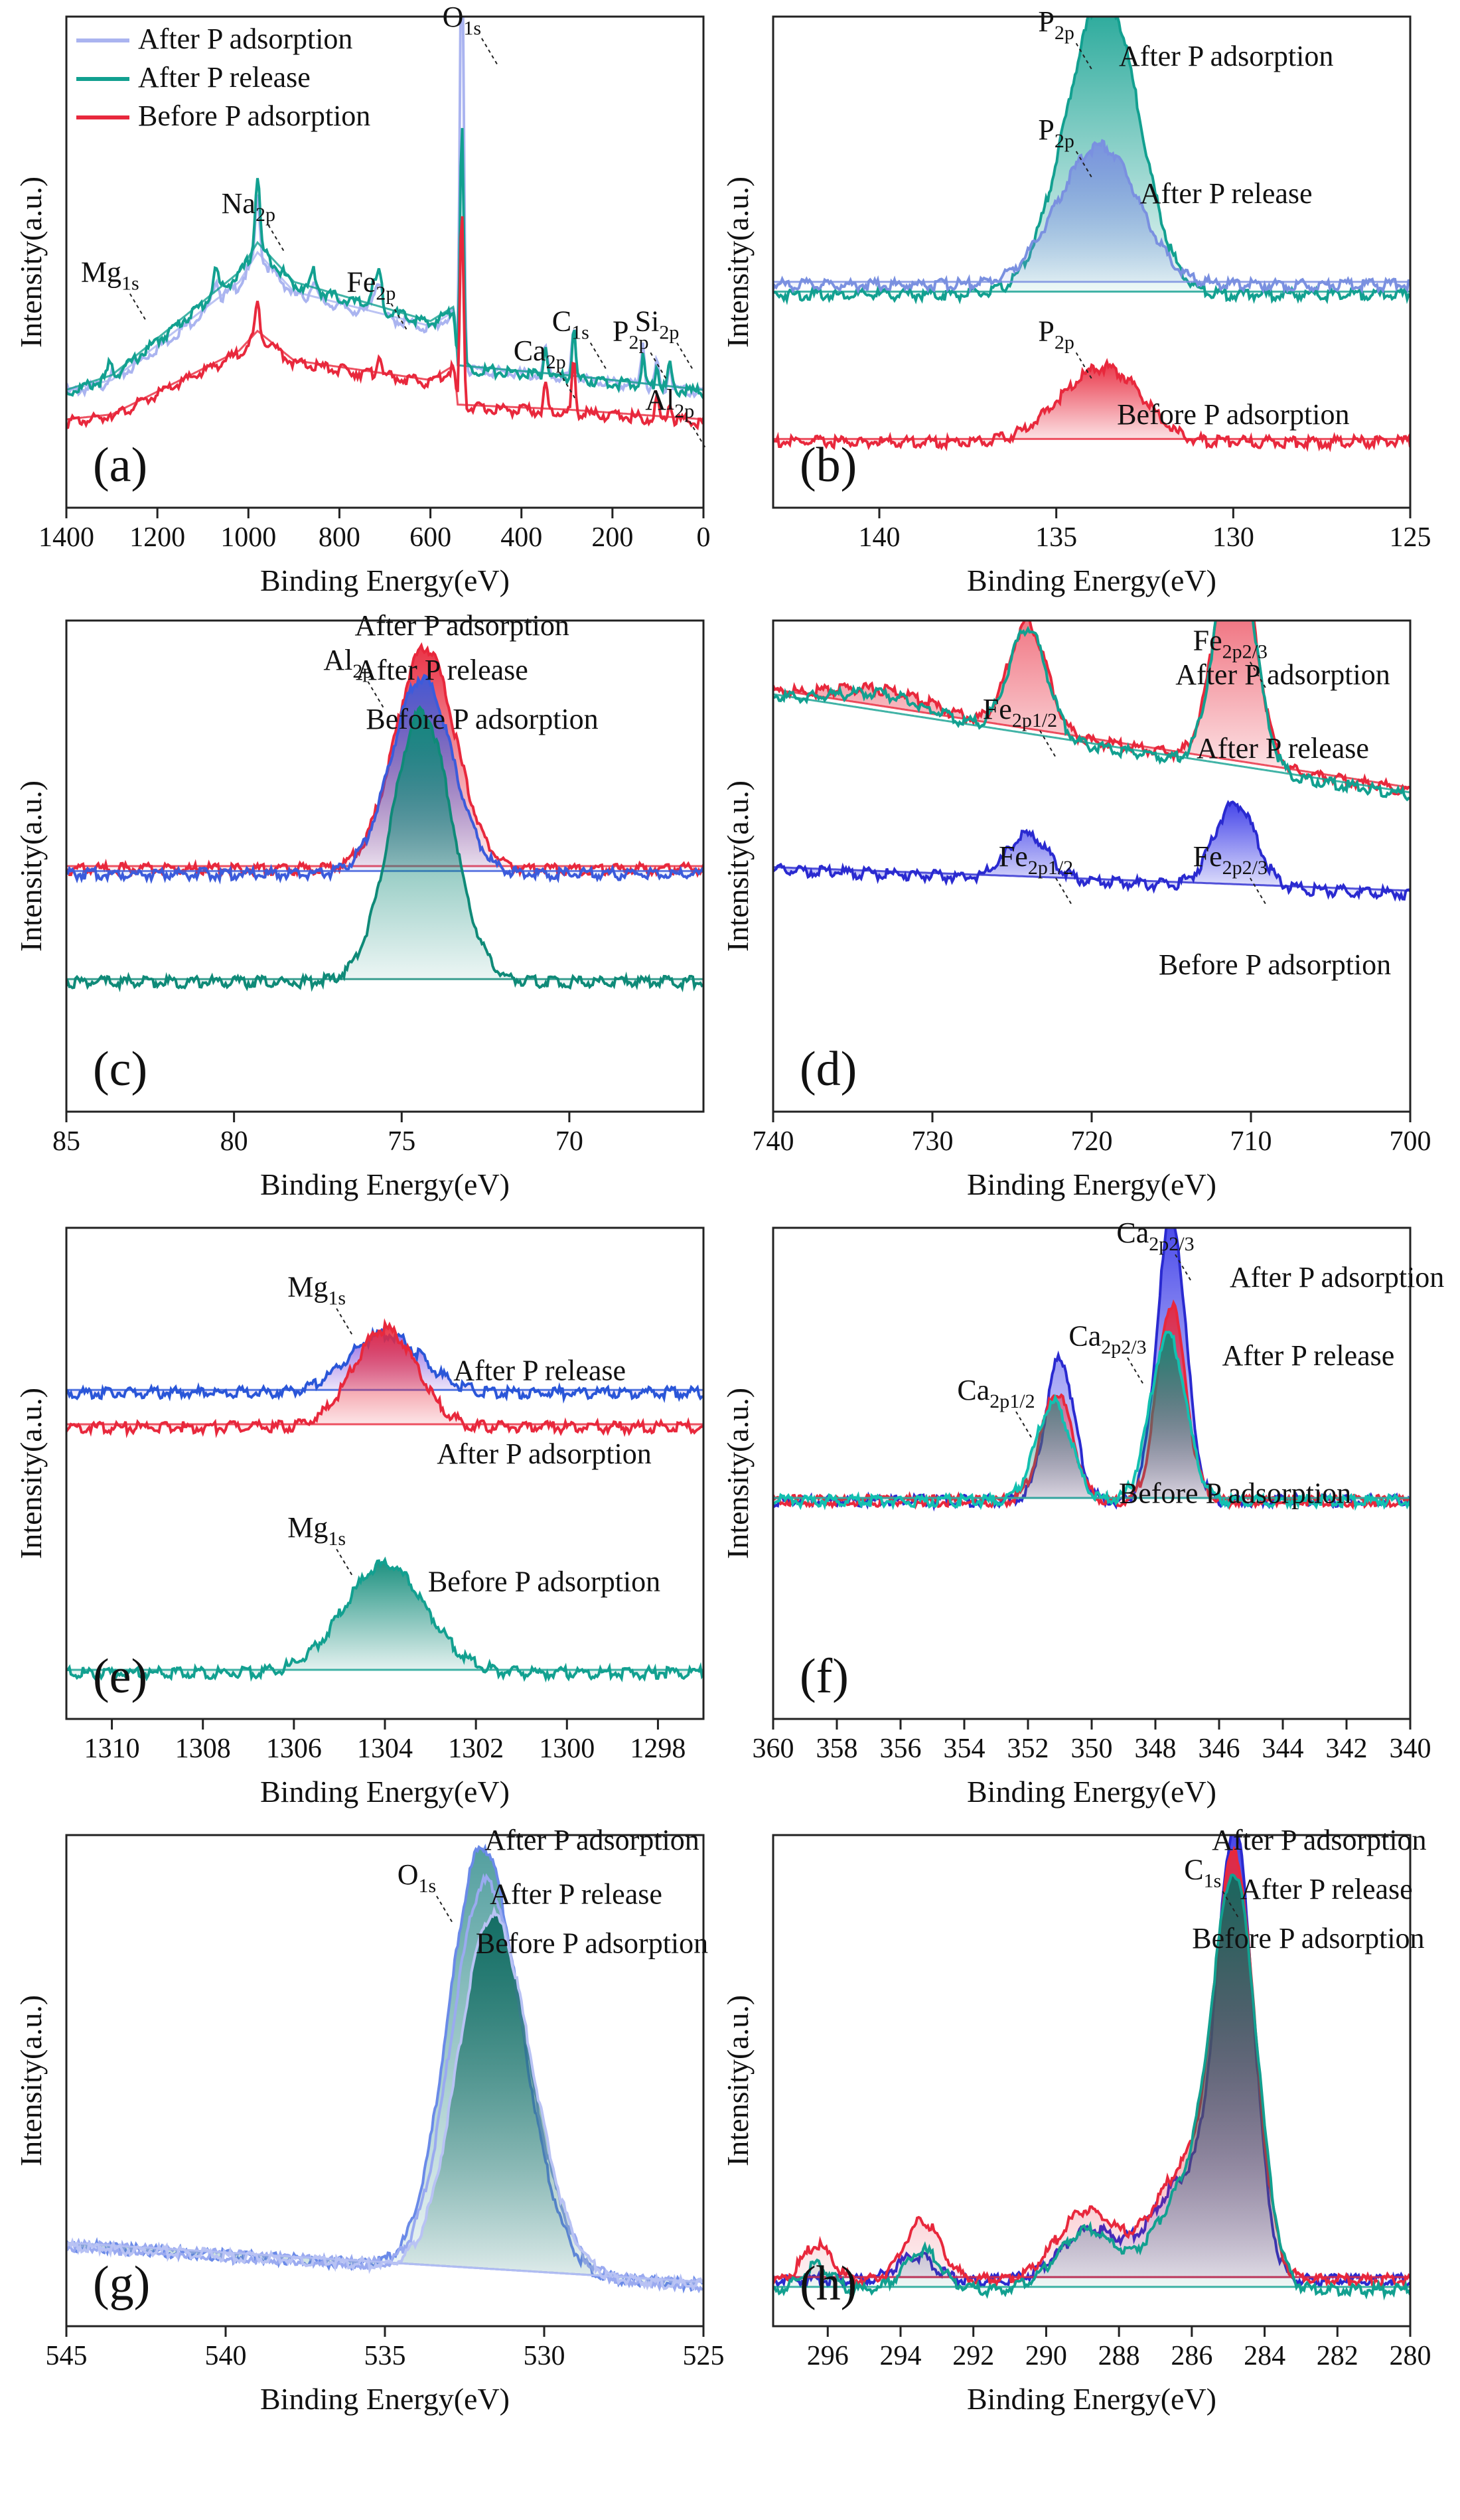  Describe the element at coordinates (901, 2356) in the screenshot. I see `x-tick-label-h-1: 294` at that location.